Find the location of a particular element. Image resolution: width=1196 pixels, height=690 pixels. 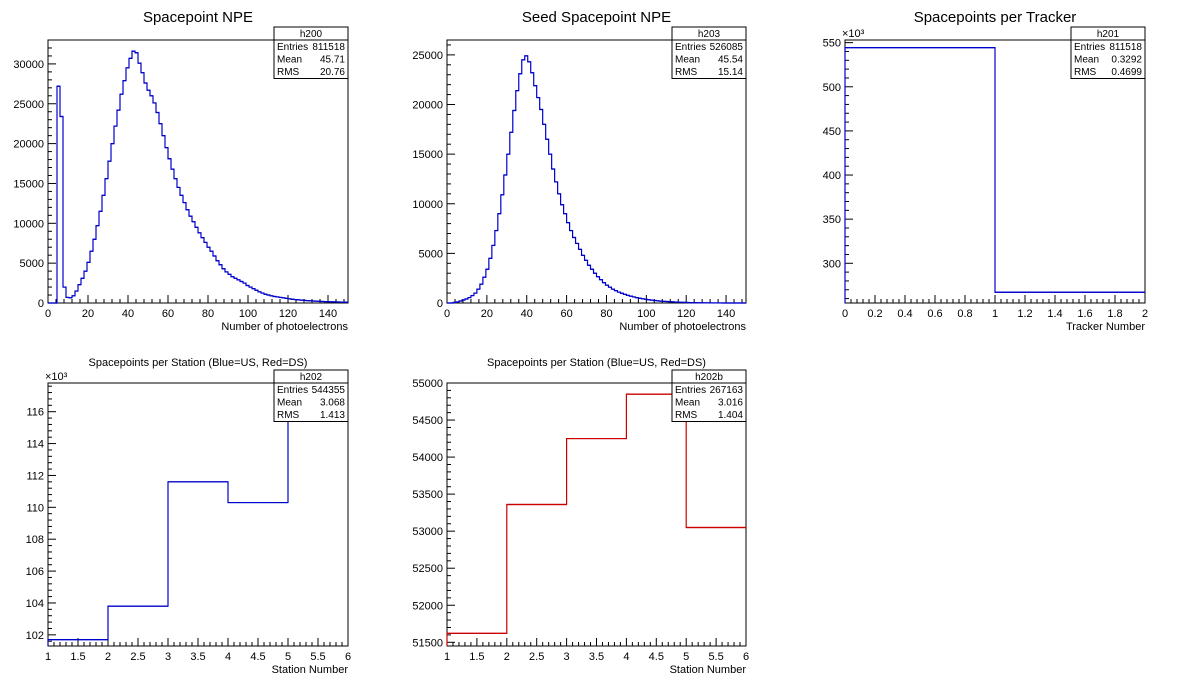

stats-name: h202b is located at coordinates (709, 377).